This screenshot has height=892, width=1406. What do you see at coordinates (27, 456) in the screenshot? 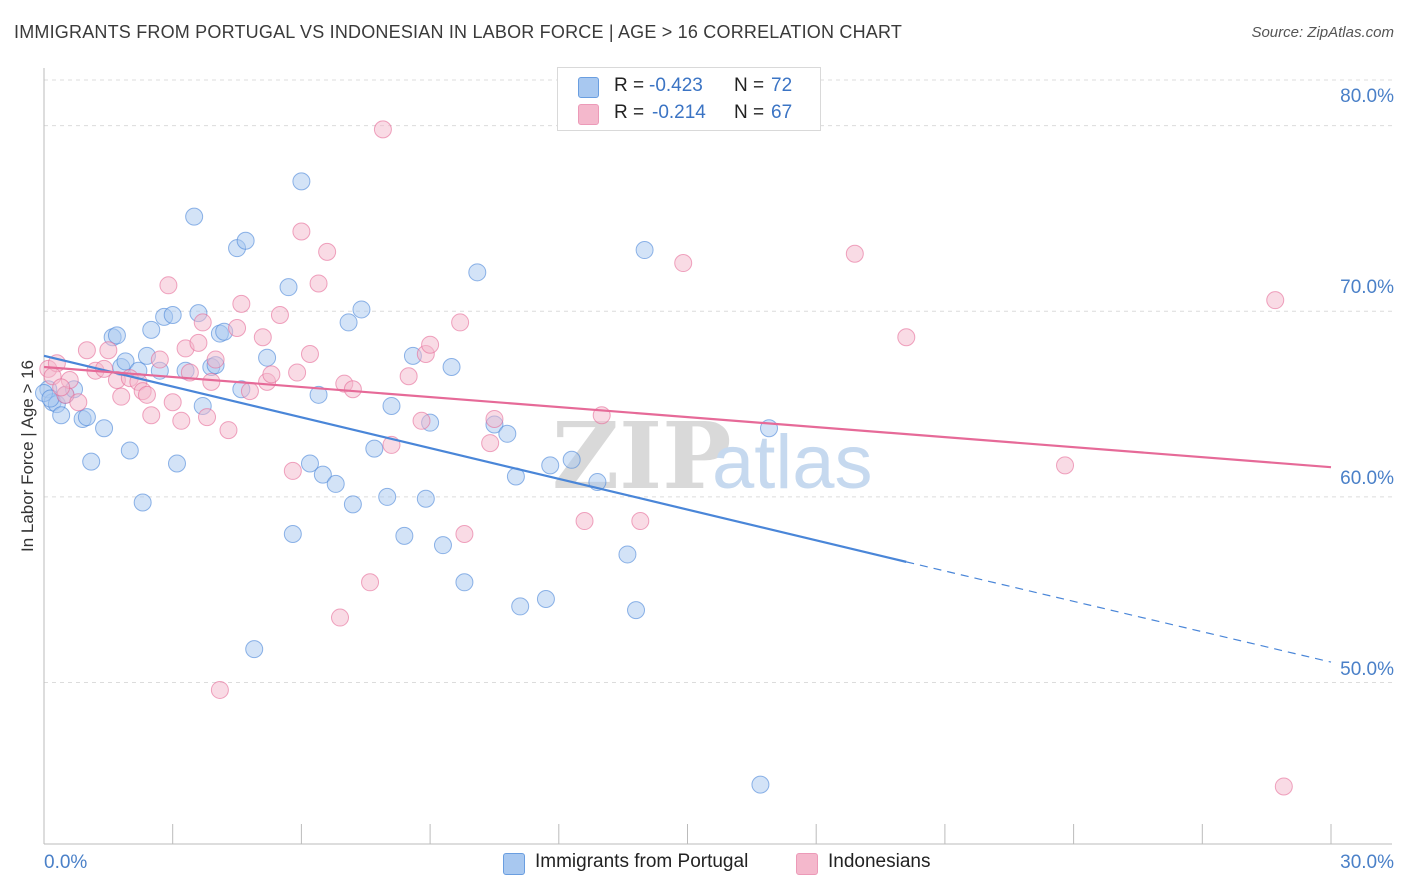
I see `y-axis-label: In Labor Force | Age > 16` at bounding box center [27, 456].